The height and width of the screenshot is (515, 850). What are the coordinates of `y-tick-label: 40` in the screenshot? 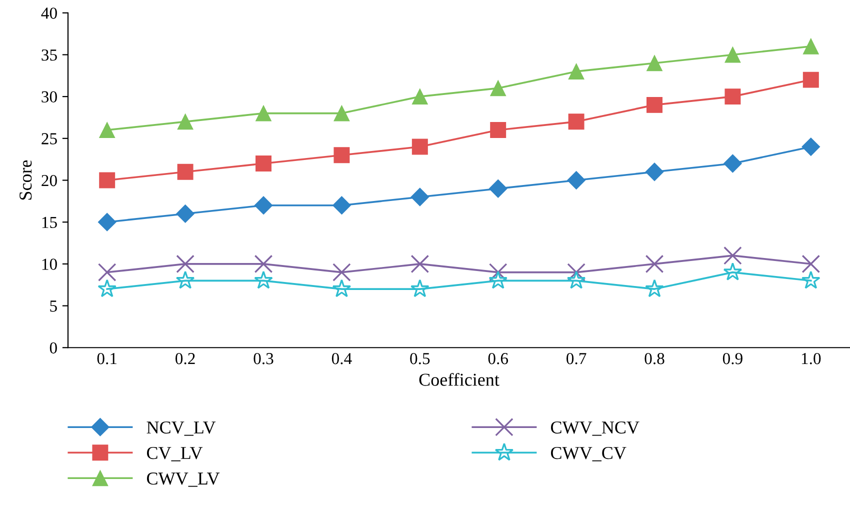 It's located at (49, 13).